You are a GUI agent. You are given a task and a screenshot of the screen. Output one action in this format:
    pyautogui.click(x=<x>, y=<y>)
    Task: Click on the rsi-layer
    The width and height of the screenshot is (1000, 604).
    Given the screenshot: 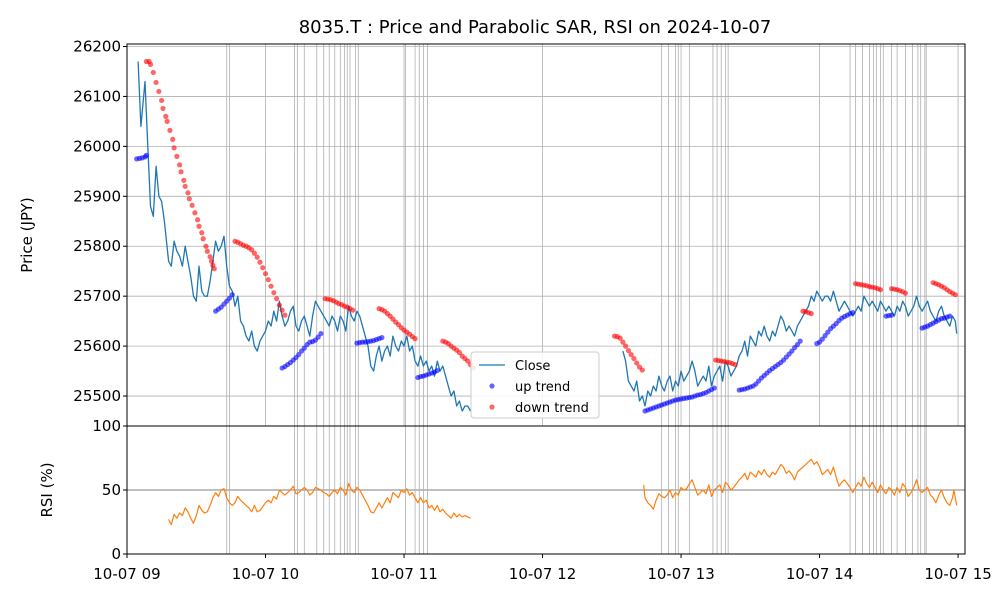 What is the action you would take?
    pyautogui.click(x=563, y=492)
    